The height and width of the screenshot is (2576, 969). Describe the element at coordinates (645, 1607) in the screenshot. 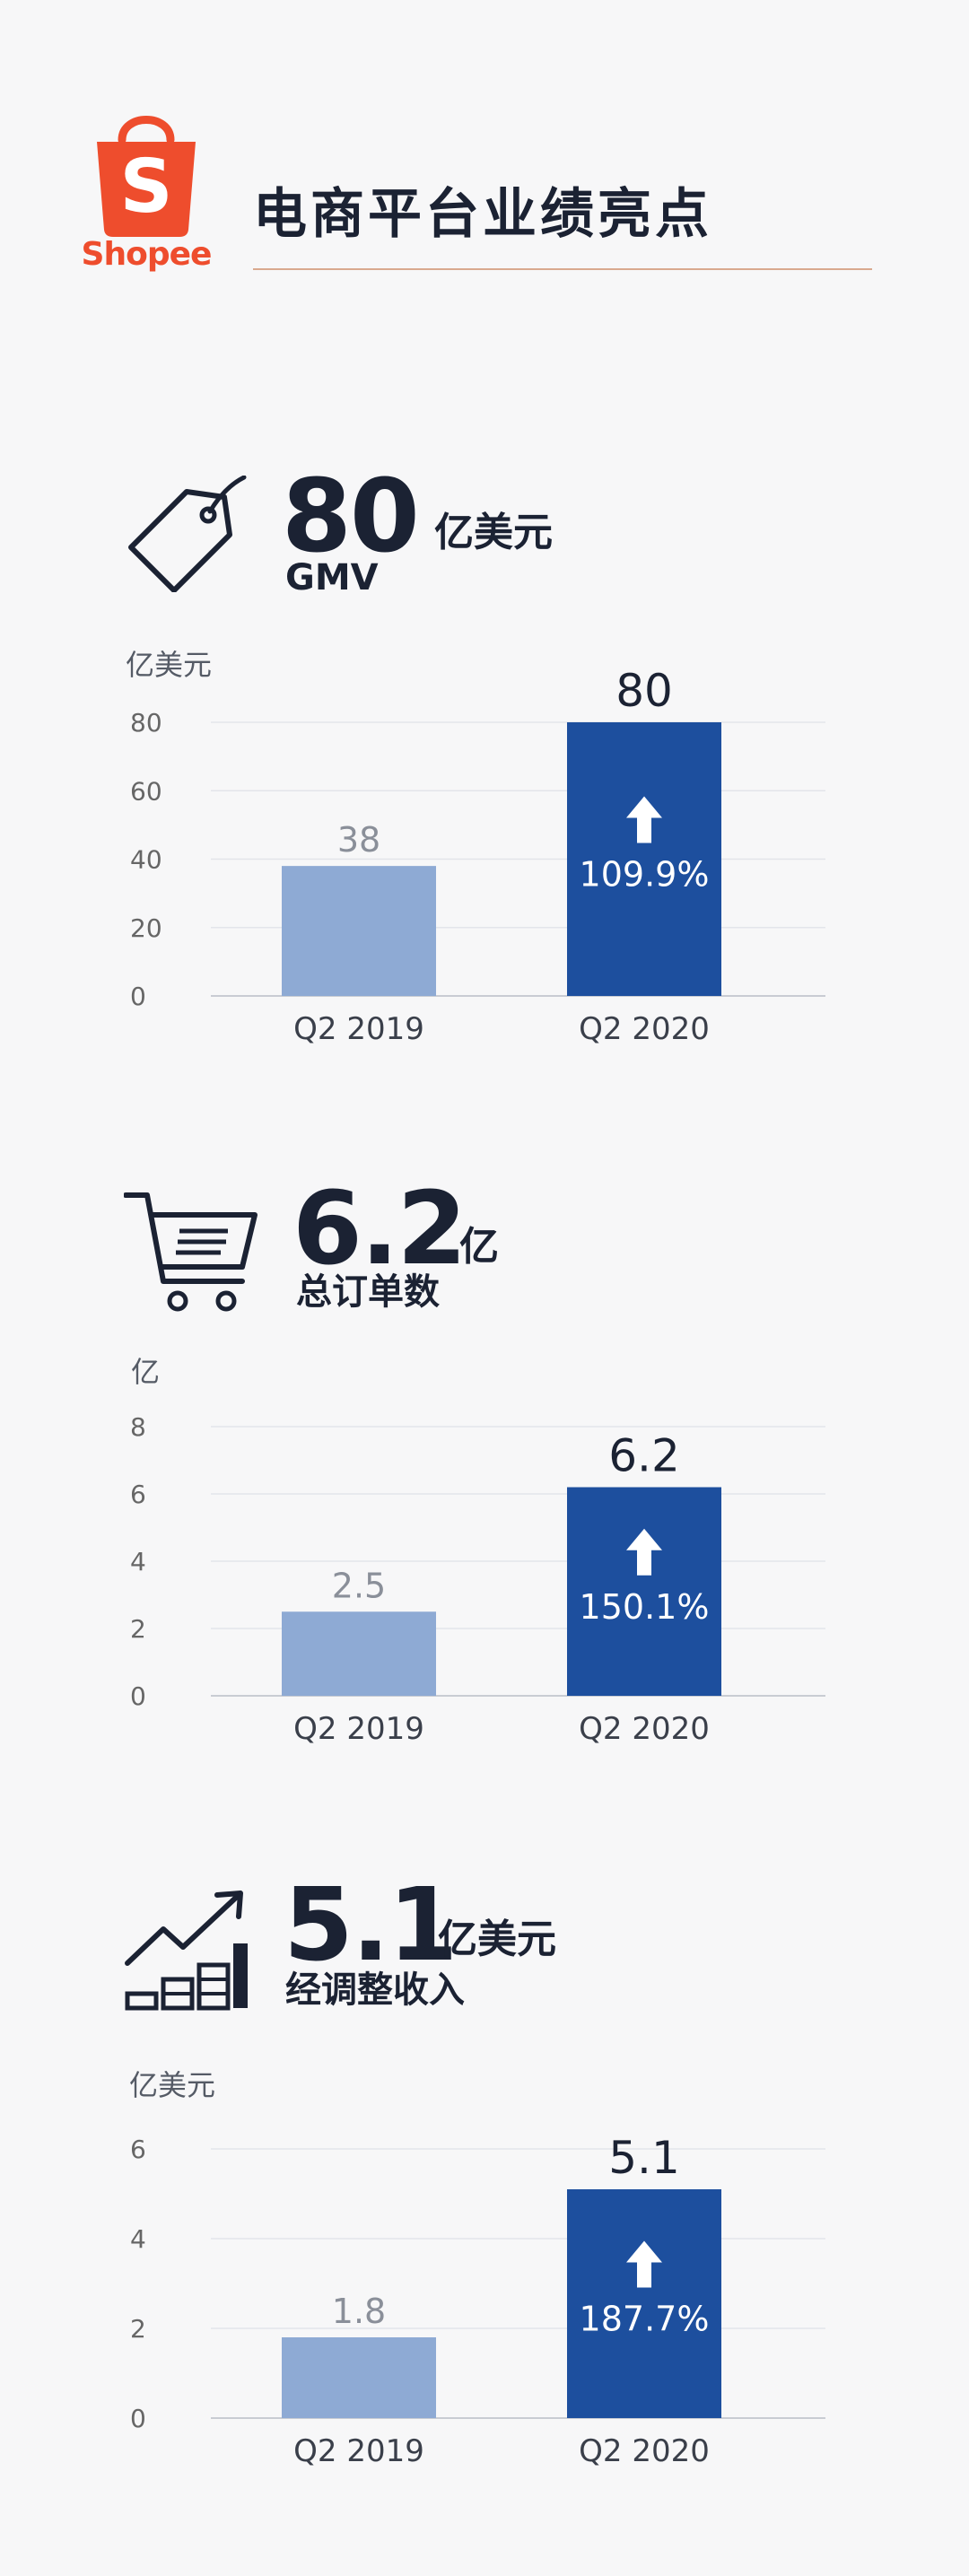

I see `growth-label: 150.1%` at that location.